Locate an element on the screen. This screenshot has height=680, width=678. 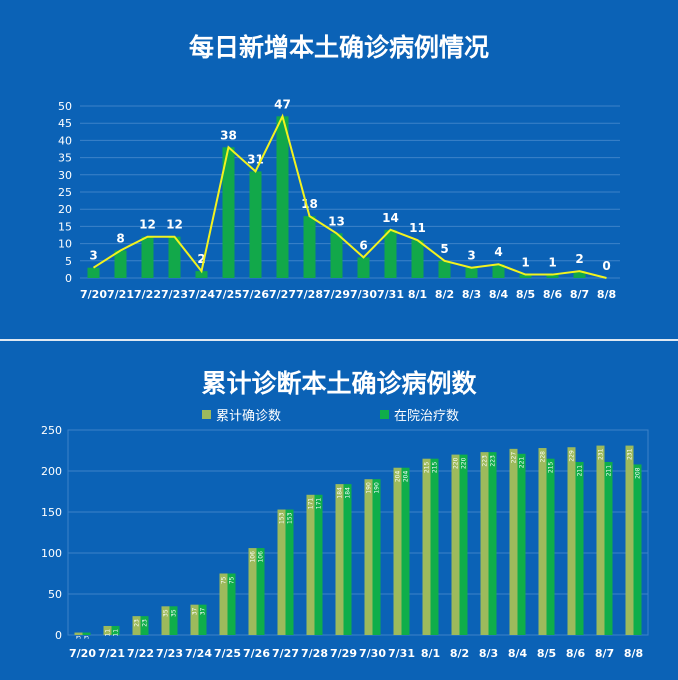
y-tick-label: 5 is located at coordinates (68, 261).